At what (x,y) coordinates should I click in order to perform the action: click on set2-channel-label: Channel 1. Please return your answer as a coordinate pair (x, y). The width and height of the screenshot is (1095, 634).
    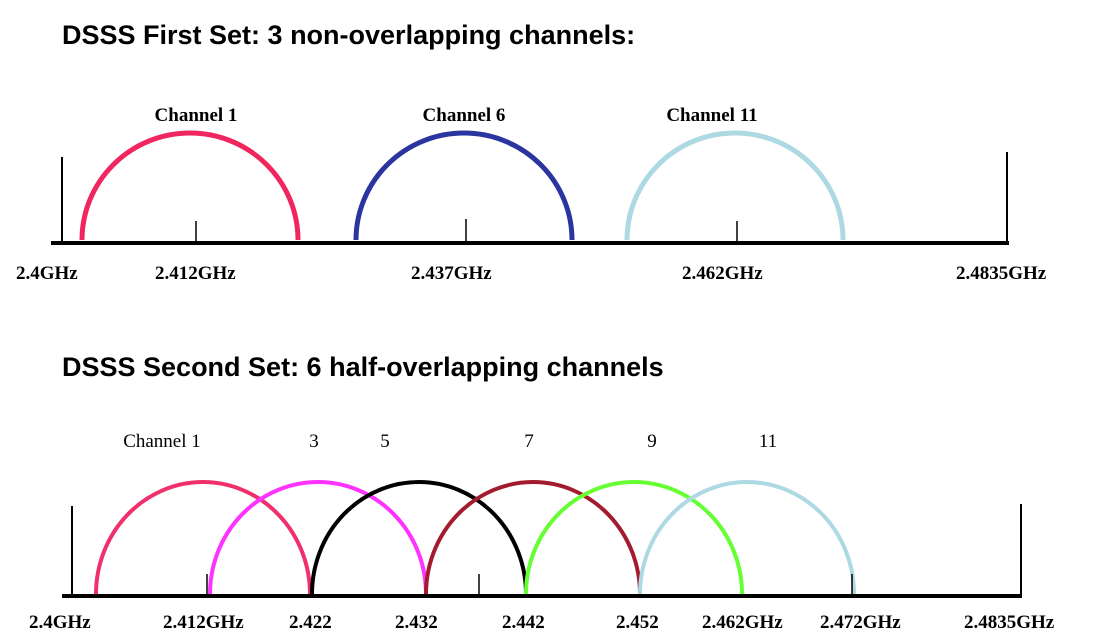
    Looking at the image, I should click on (162, 441).